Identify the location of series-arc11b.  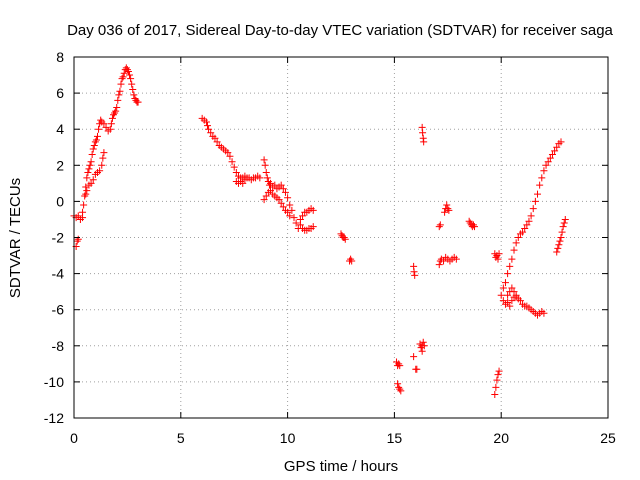
(497, 383).